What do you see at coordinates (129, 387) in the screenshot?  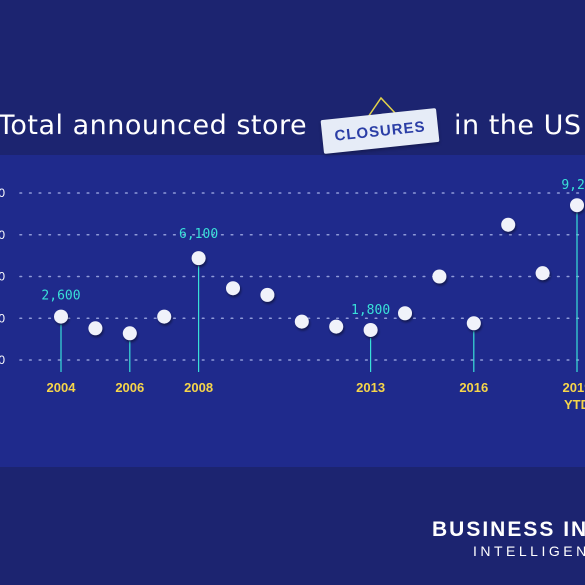 I see `x-tick-label: 2006` at bounding box center [129, 387].